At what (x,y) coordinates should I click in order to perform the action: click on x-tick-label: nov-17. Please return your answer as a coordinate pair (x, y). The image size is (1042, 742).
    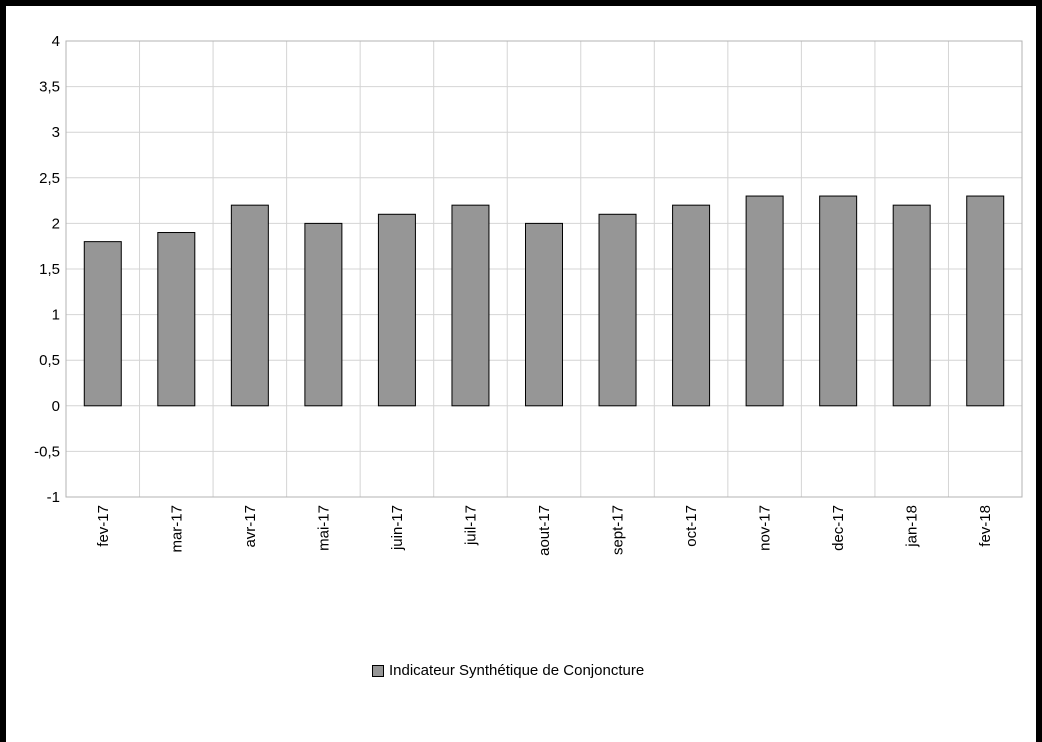
    Looking at the image, I should click on (765, 528).